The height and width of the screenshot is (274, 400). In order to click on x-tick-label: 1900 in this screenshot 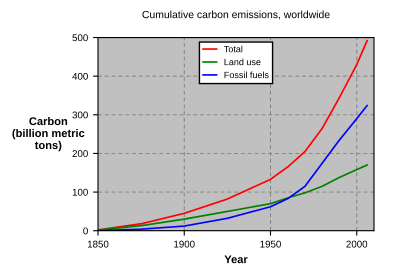, I will do `click(184, 244)`.